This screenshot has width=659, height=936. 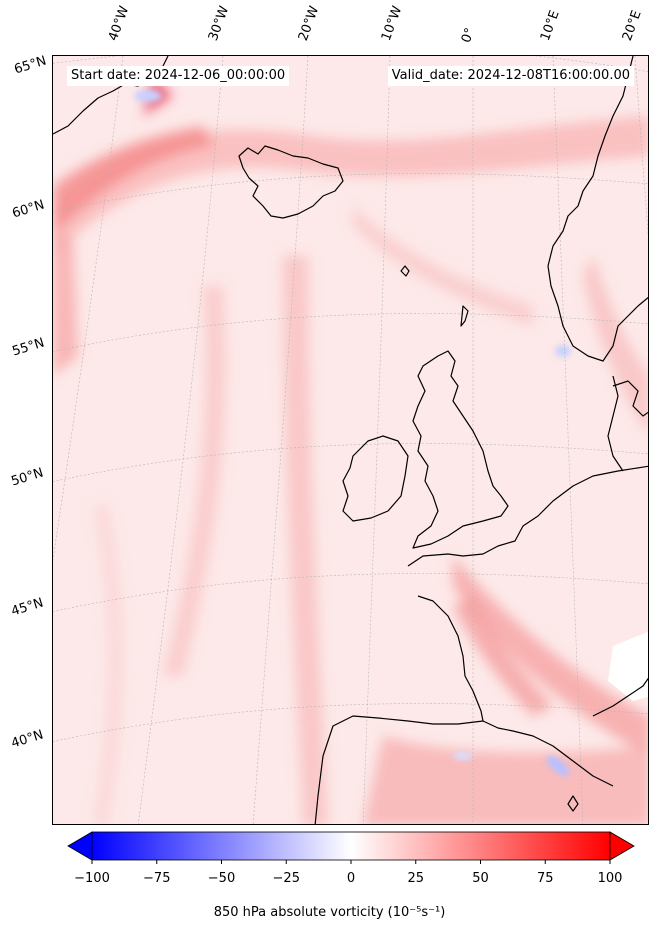 I want to click on colorbar-tick-label: −50, so click(x=221, y=878).